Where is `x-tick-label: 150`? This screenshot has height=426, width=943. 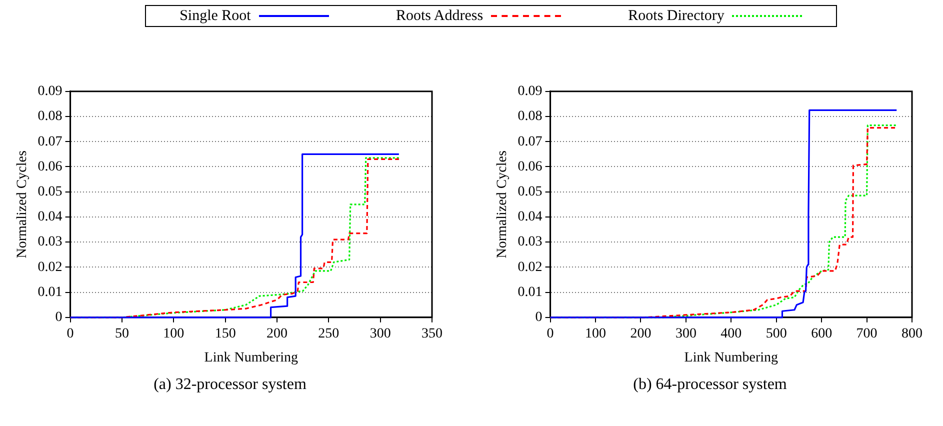
x-tick-label: 150 is located at coordinates (225, 334).